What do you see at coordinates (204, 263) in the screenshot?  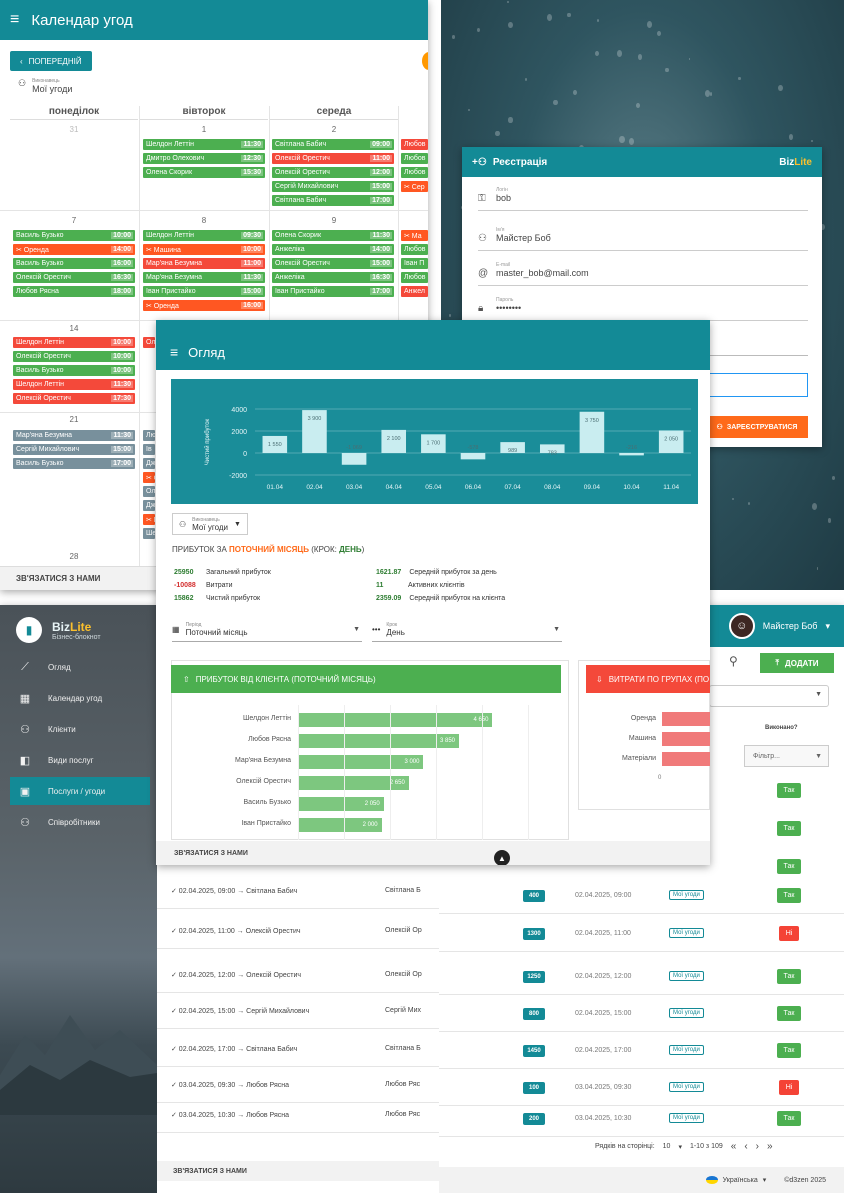 I see `calendar-event: Мар'яна Безумна 11:00` at bounding box center [204, 263].